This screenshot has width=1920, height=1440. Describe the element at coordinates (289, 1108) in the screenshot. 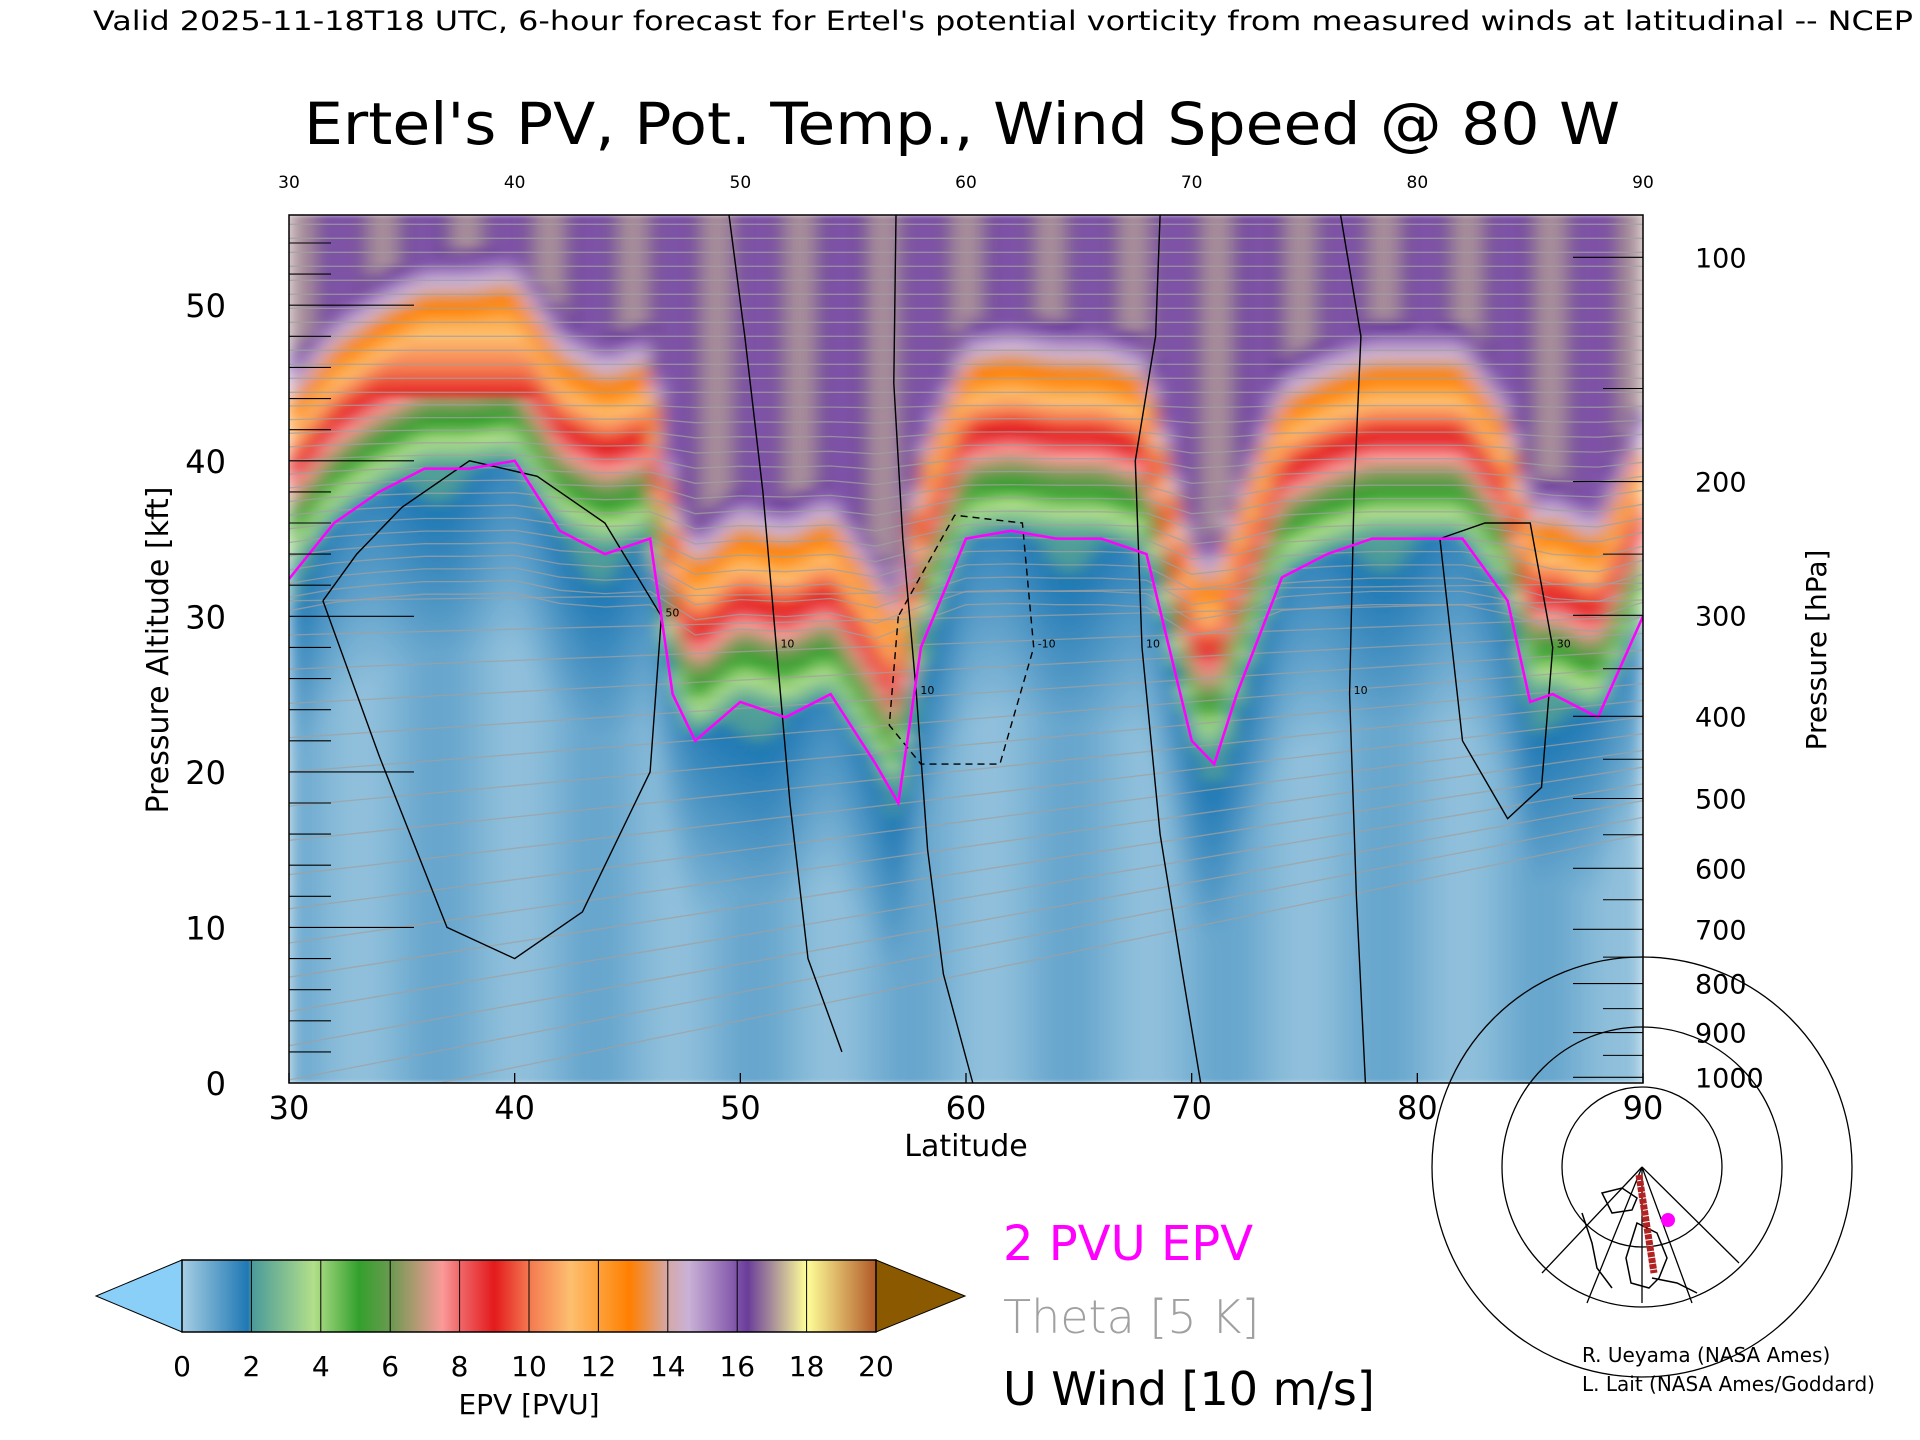

I see `x-tick-label: 30` at that location.